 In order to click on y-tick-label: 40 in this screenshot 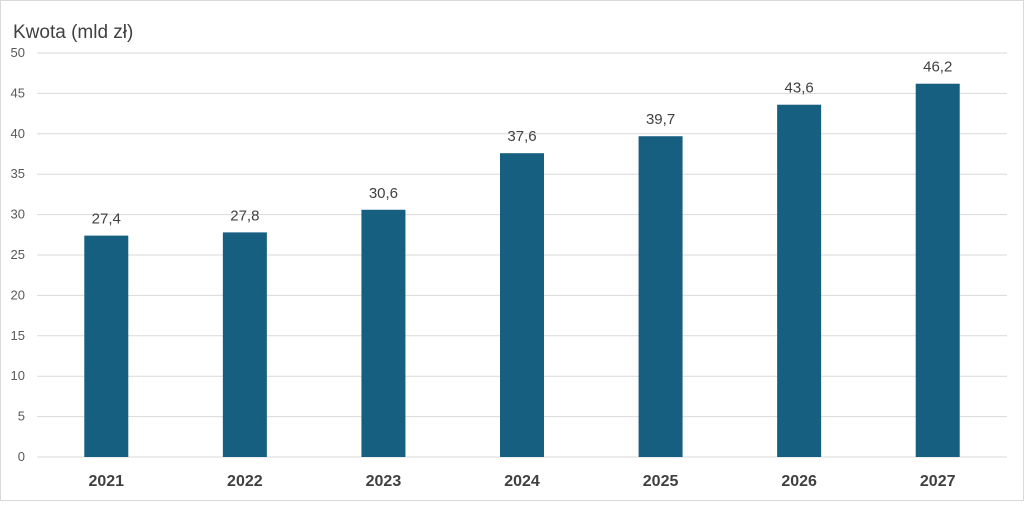, I will do `click(18, 133)`.